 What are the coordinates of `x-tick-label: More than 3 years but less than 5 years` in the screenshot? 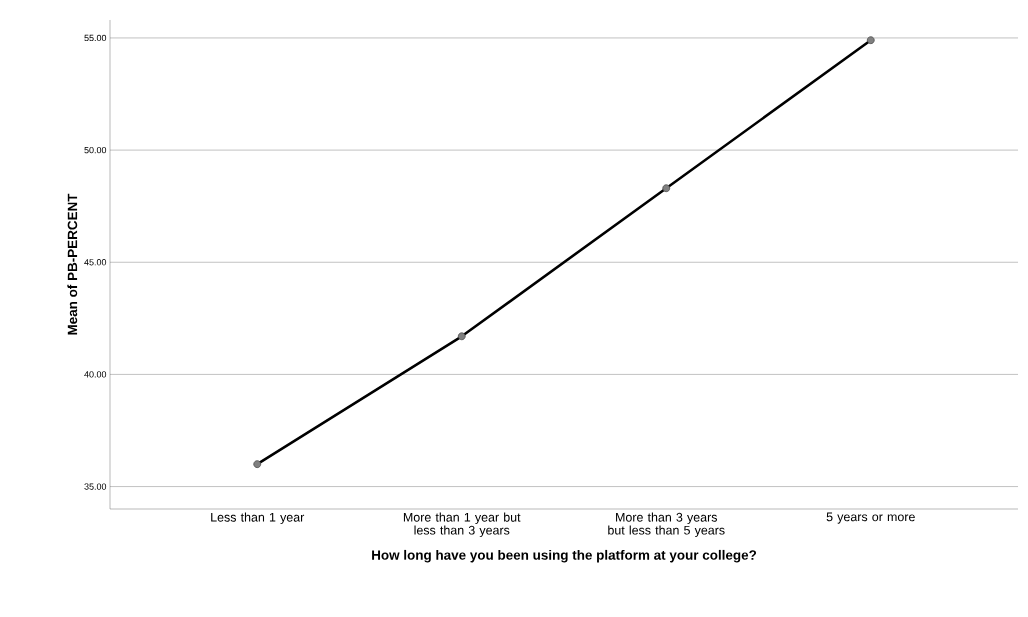 It's located at (666, 525).